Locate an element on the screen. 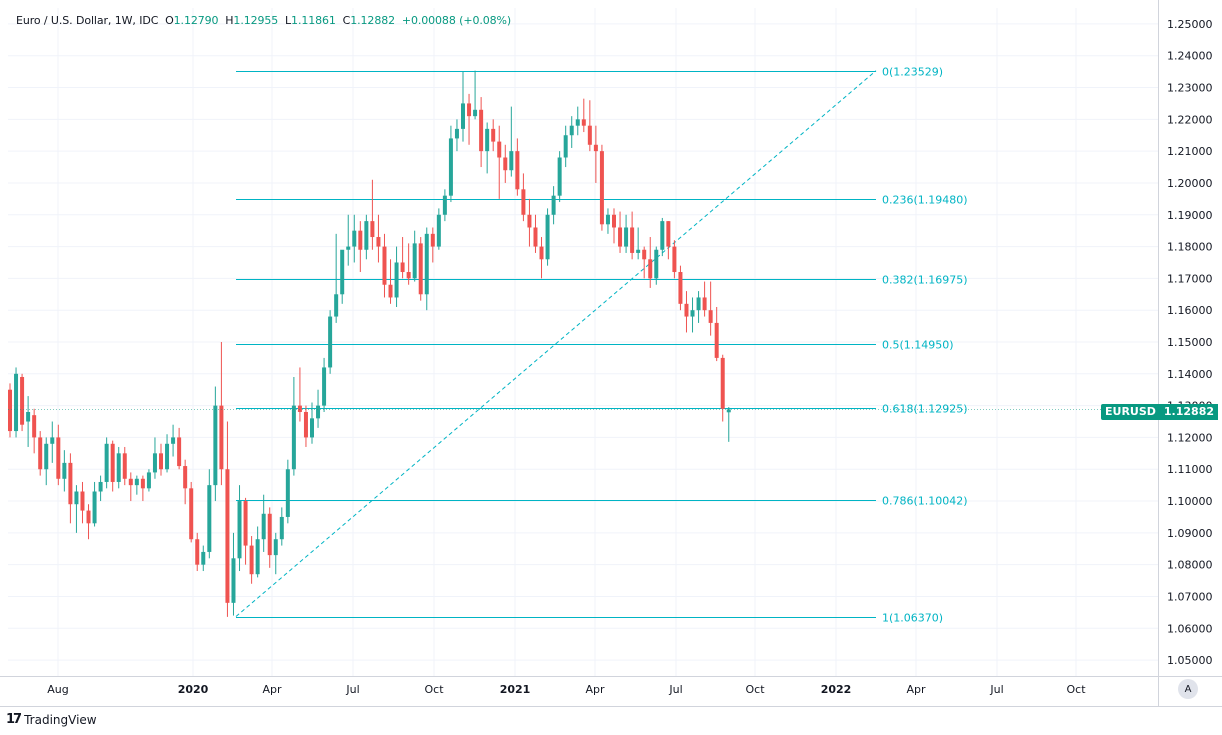 This screenshot has width=1222, height=735. y-tick-label: 1.16000 is located at coordinates (1190, 310).